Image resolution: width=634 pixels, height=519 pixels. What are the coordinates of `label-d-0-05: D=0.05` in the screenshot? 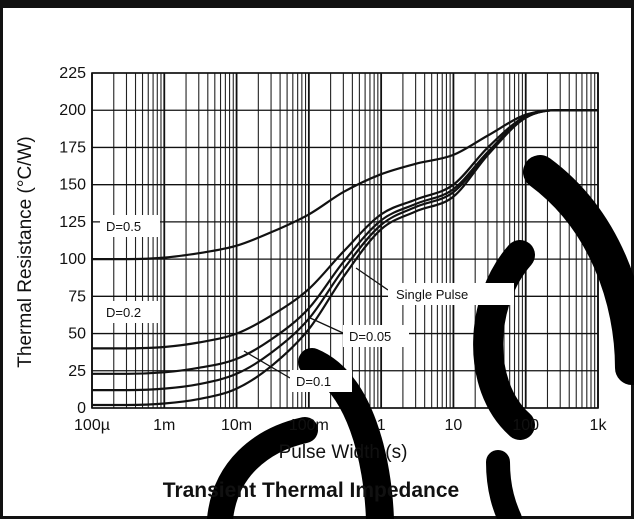 It's located at (370, 336).